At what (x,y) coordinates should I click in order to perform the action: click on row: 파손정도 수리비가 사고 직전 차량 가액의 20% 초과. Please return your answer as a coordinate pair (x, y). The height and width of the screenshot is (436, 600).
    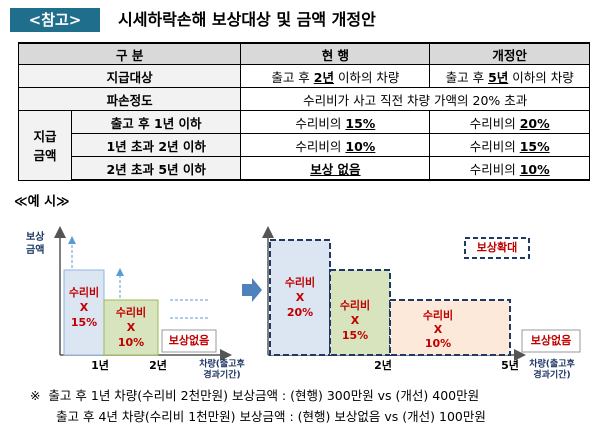
    Looking at the image, I should click on (303, 99).